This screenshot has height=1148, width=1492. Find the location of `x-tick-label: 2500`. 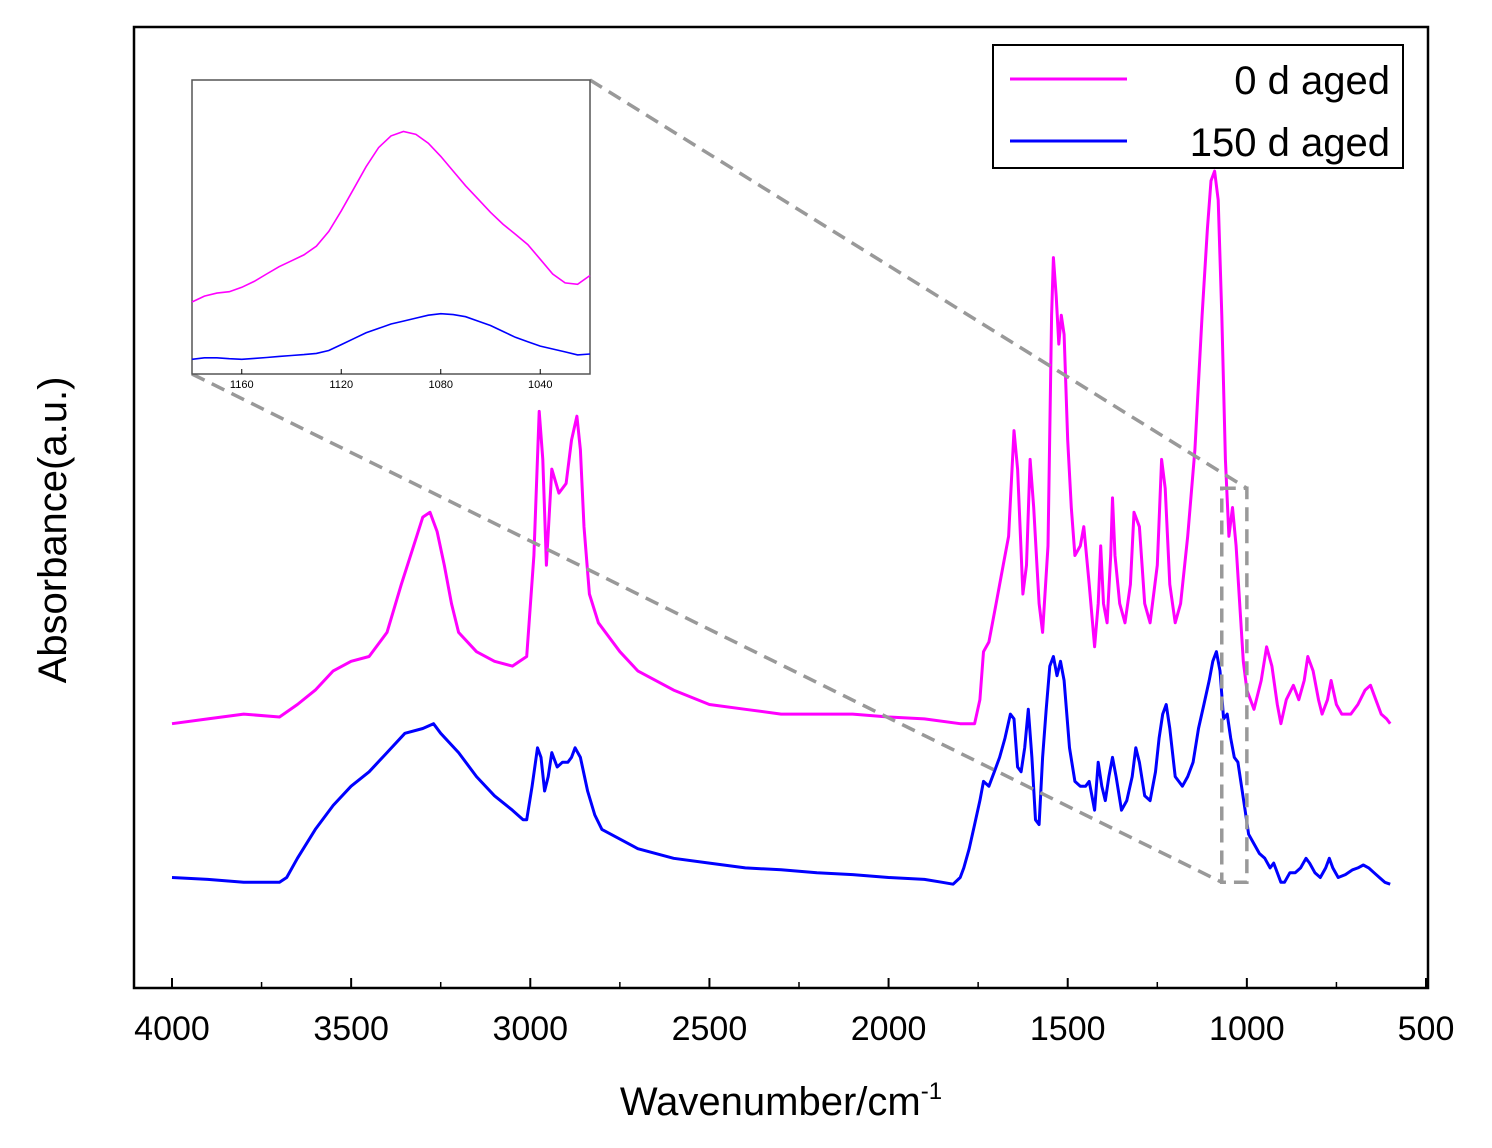

x-tick-label: 2500 is located at coordinates (710, 1029).